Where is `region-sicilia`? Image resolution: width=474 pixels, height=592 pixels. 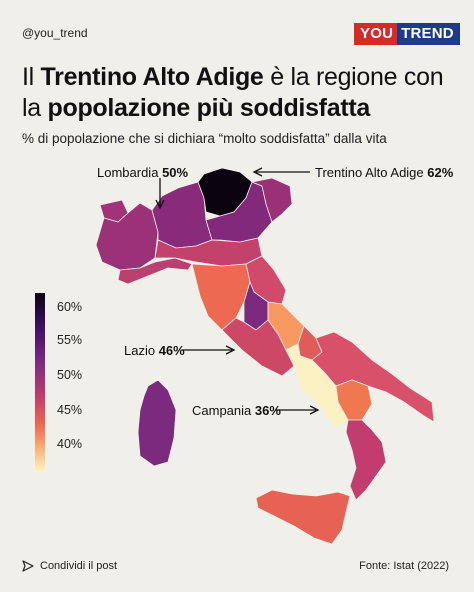
region-sicilia is located at coordinates (303, 517).